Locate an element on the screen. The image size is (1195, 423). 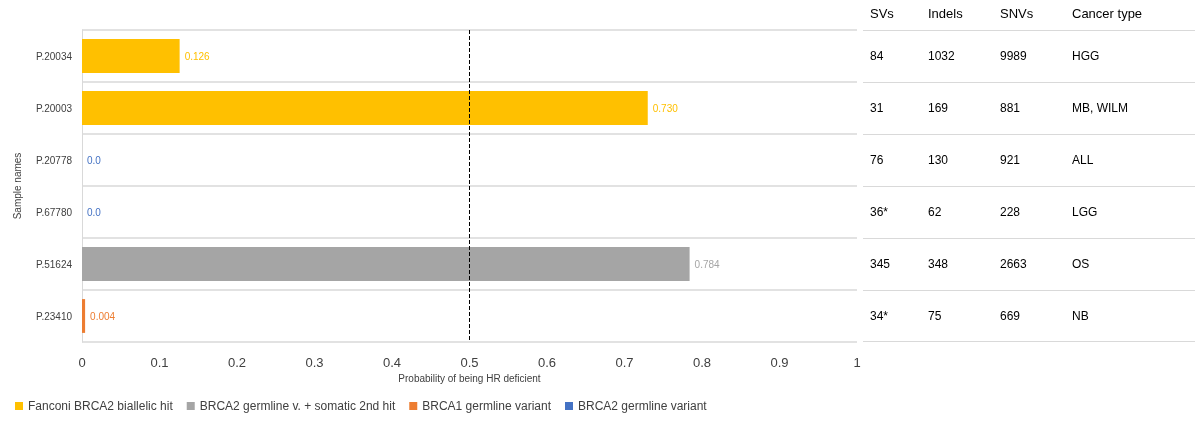
legend-label: BRCA2 germline v. + somatic 2nd hit is located at coordinates (297, 406).